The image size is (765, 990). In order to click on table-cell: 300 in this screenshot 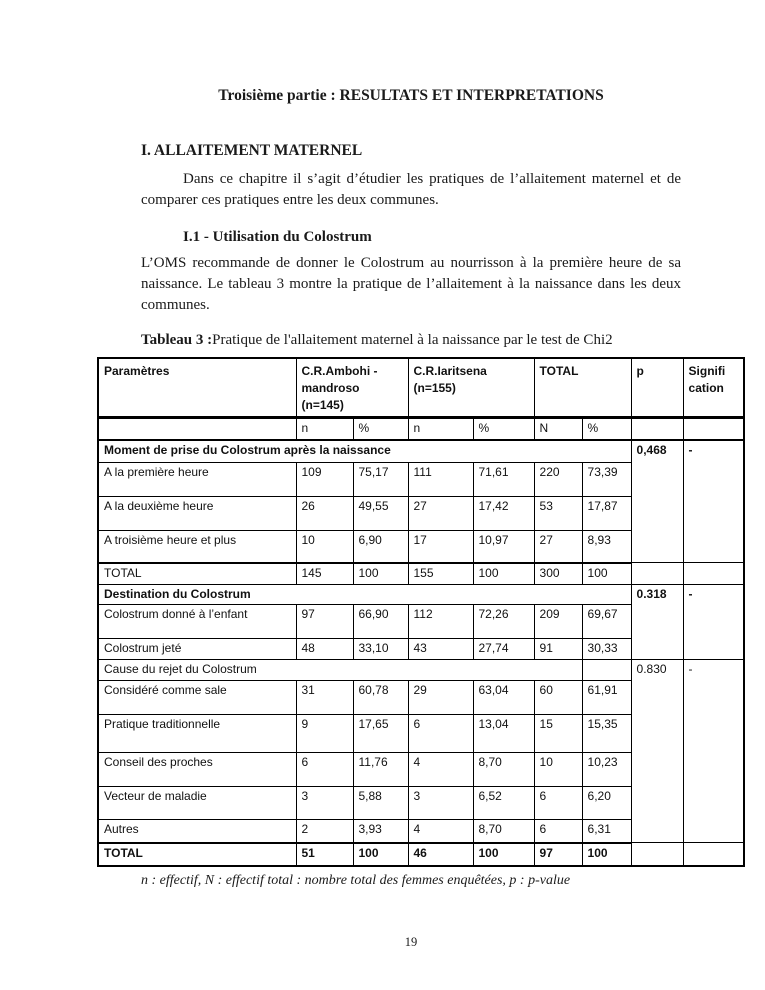, I will do `click(558, 573)`.